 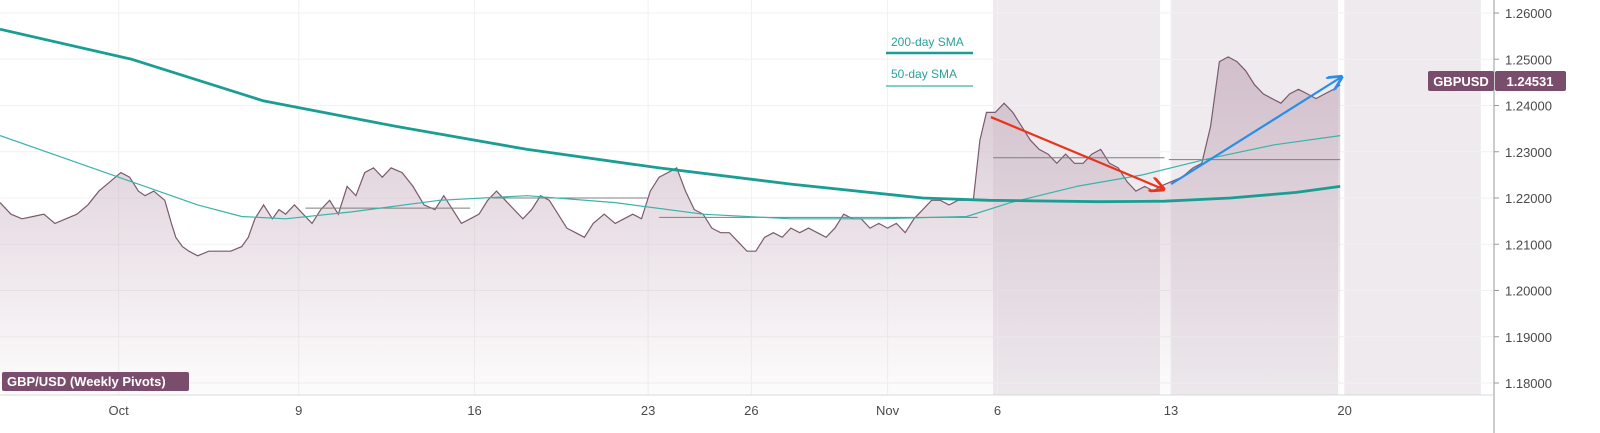 What do you see at coordinates (1171, 410) in the screenshot?
I see `x-tick-label-7: 13` at bounding box center [1171, 410].